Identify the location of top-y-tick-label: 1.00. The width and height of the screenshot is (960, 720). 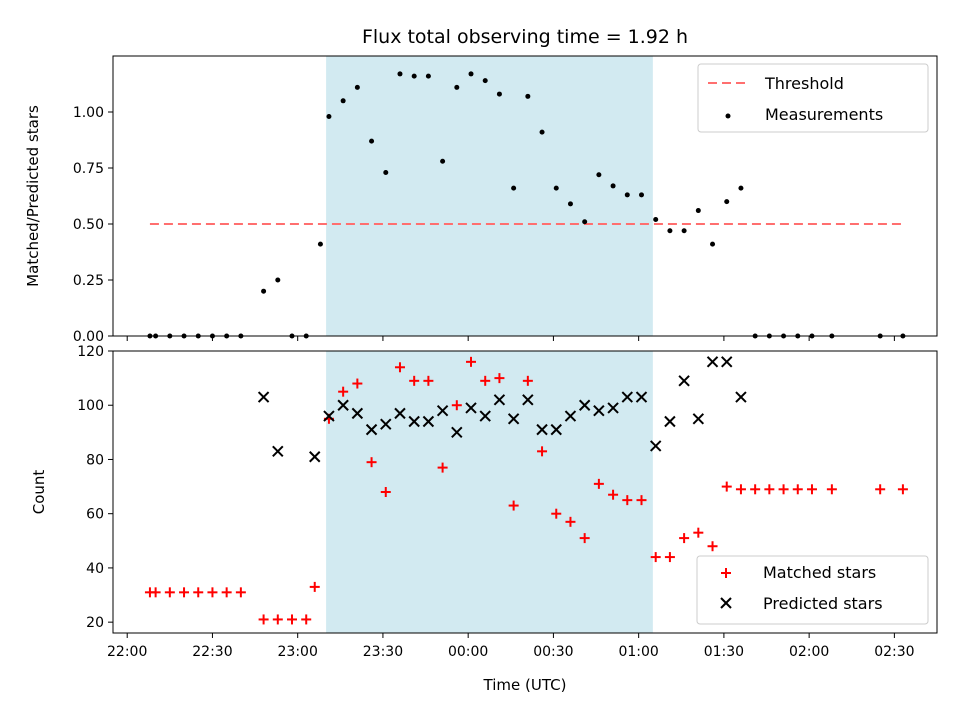
(88, 113).